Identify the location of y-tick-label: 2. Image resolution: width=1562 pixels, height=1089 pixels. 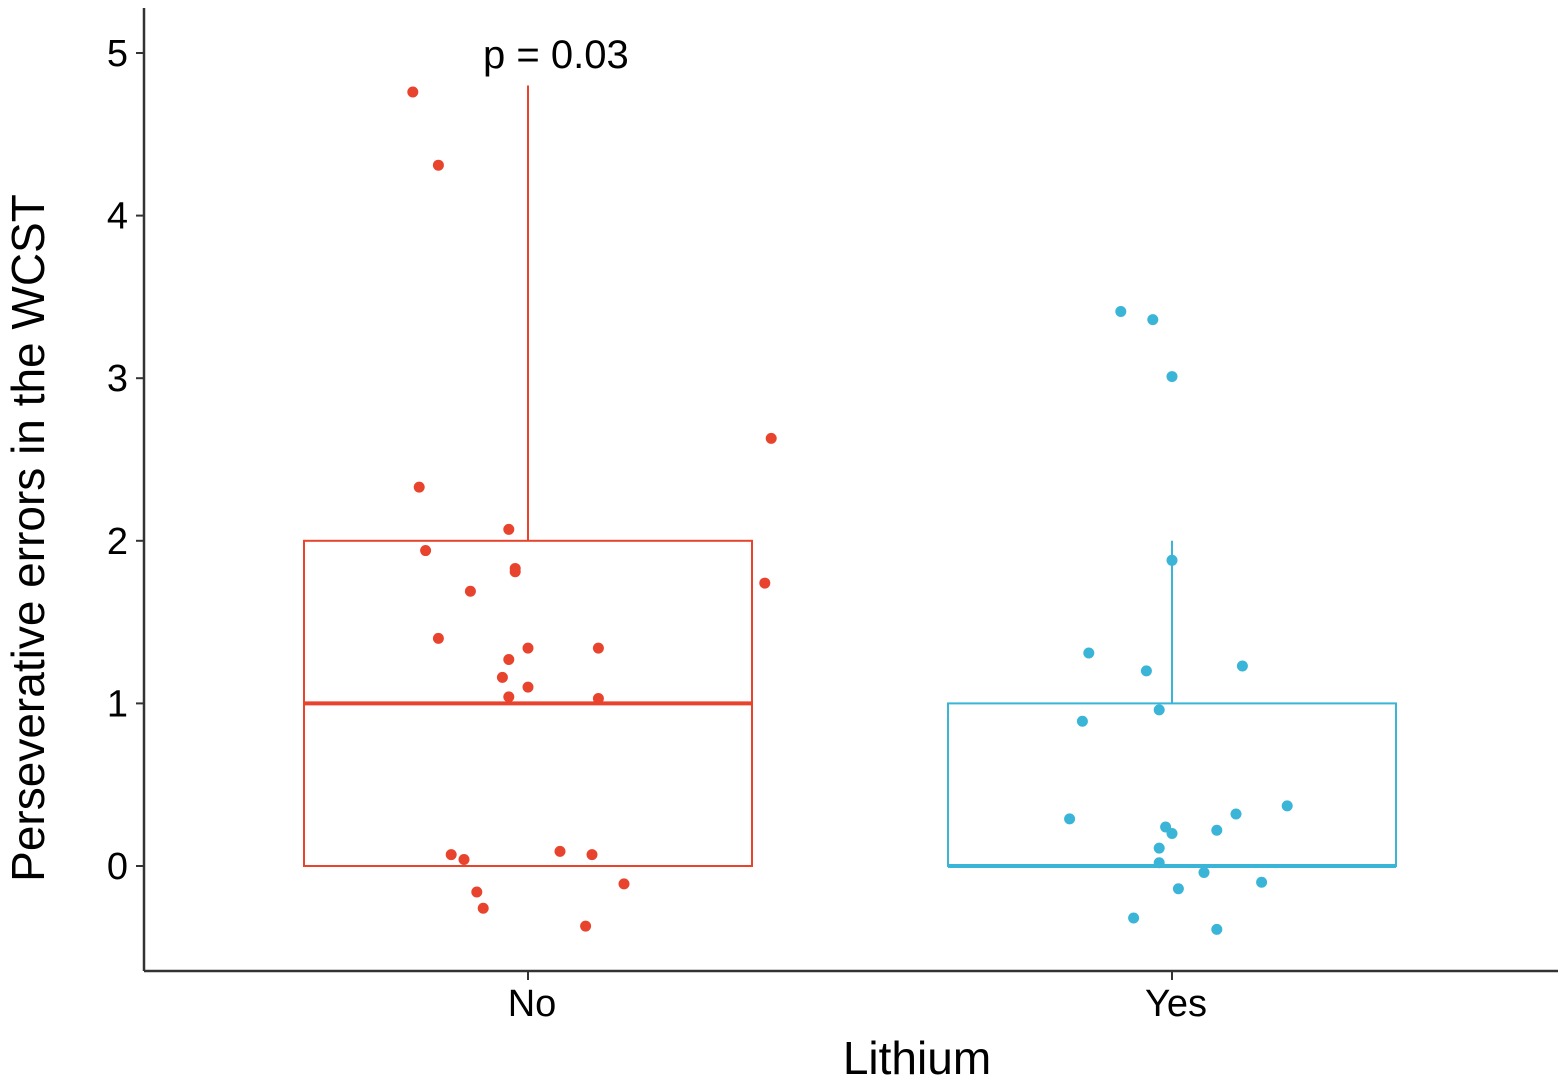
(117, 542).